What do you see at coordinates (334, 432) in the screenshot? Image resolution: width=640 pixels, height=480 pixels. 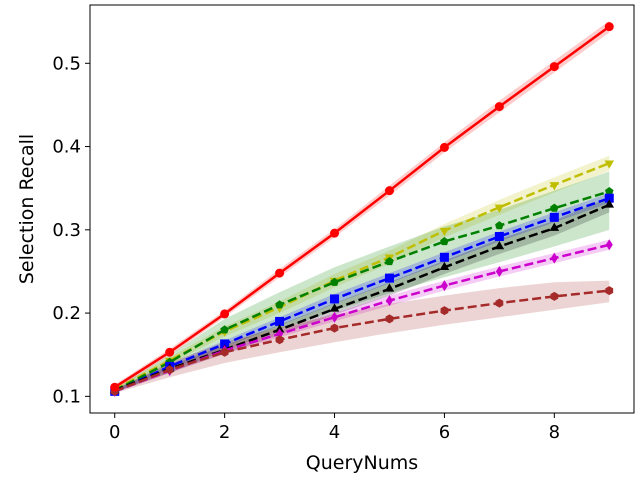 I see `x-tick-label: 4` at bounding box center [334, 432].